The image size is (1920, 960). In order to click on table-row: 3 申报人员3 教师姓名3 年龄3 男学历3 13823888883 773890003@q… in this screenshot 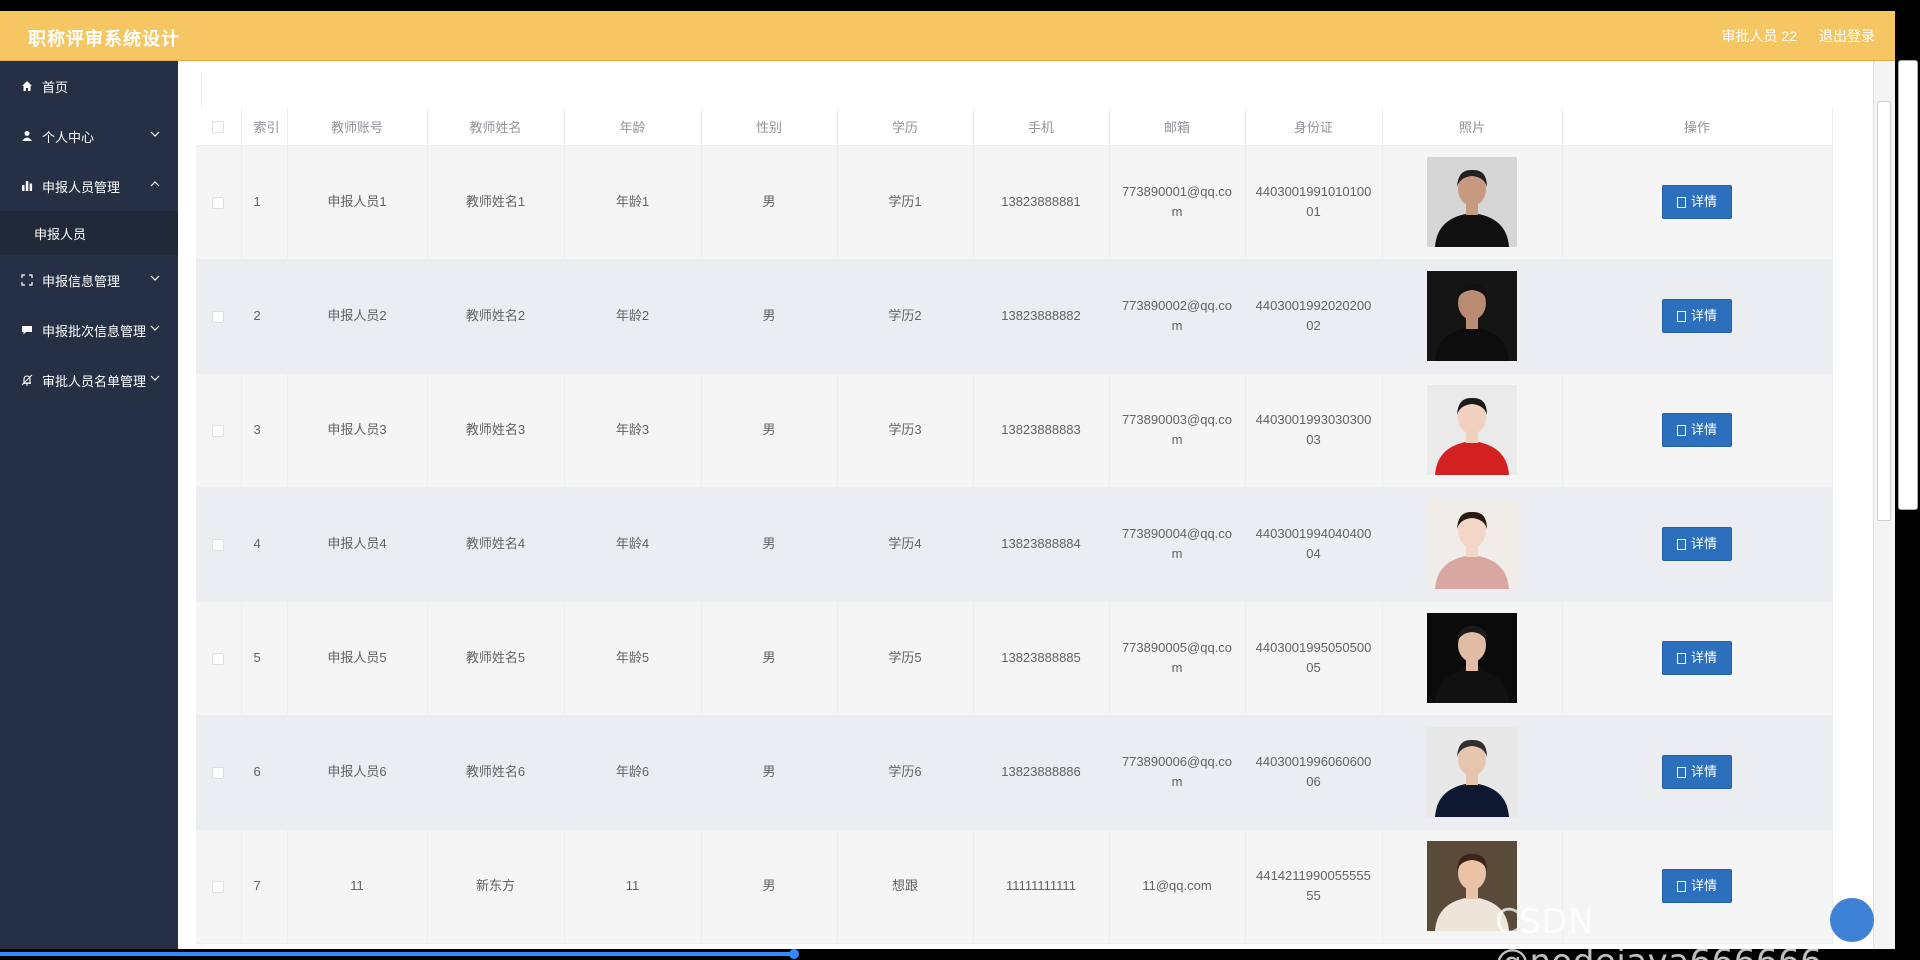, I will do `click(1014, 430)`.